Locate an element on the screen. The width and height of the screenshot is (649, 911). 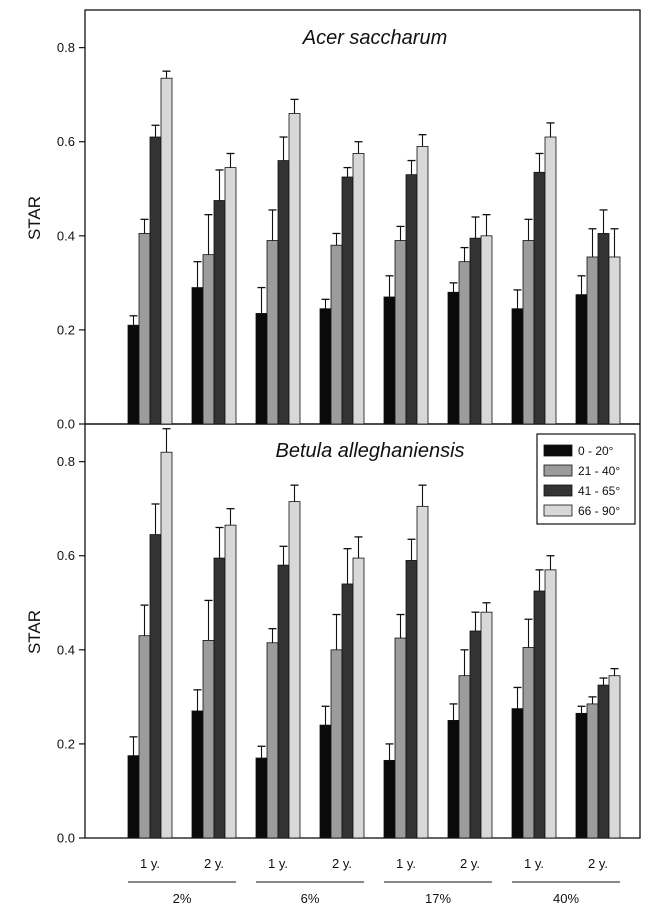
group-label: 17% is located at coordinates (438, 898).